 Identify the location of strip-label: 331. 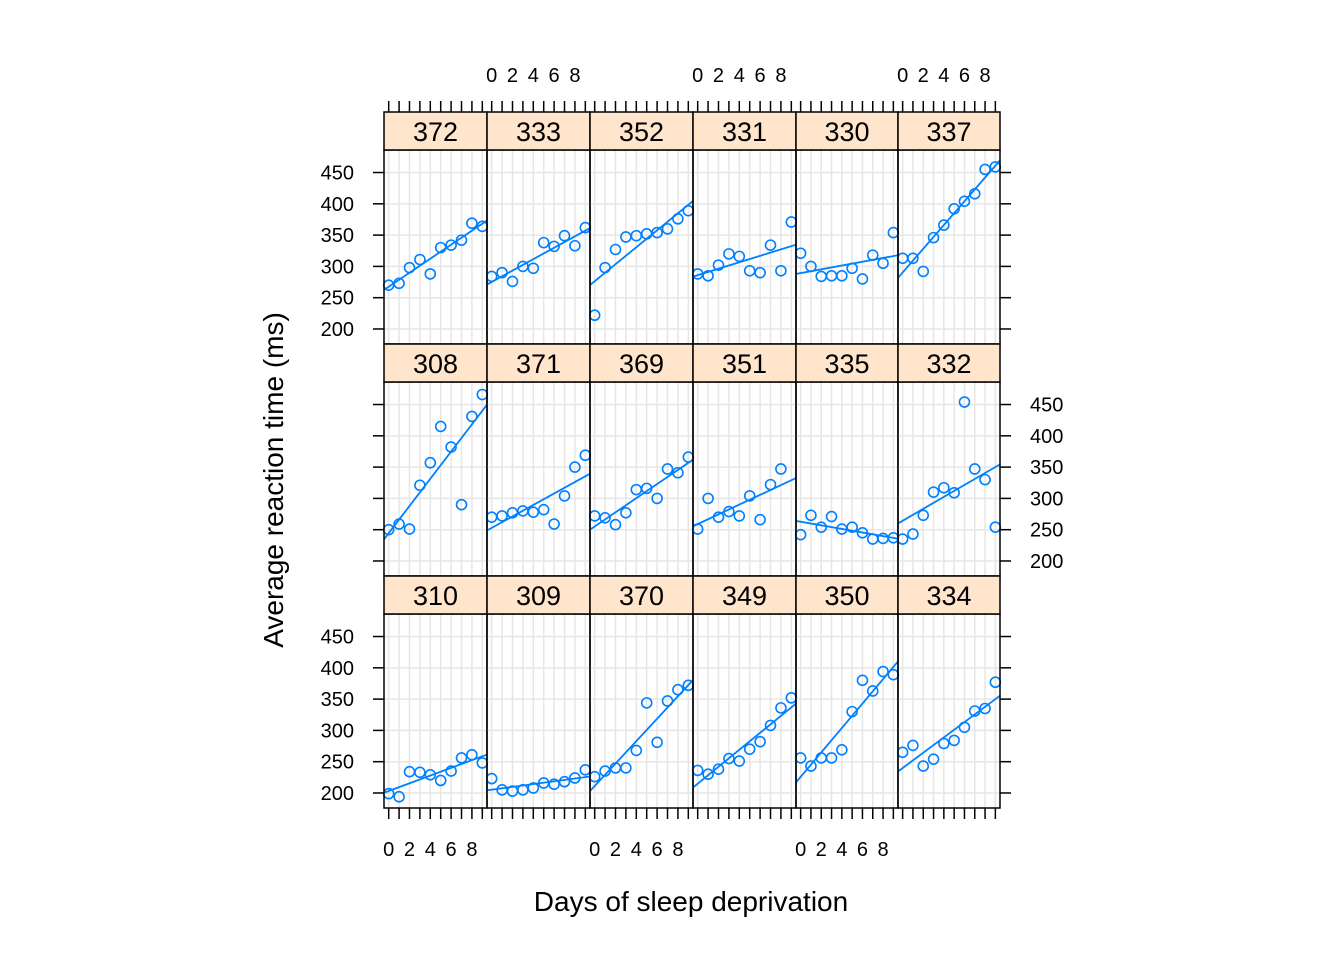
(744, 132).